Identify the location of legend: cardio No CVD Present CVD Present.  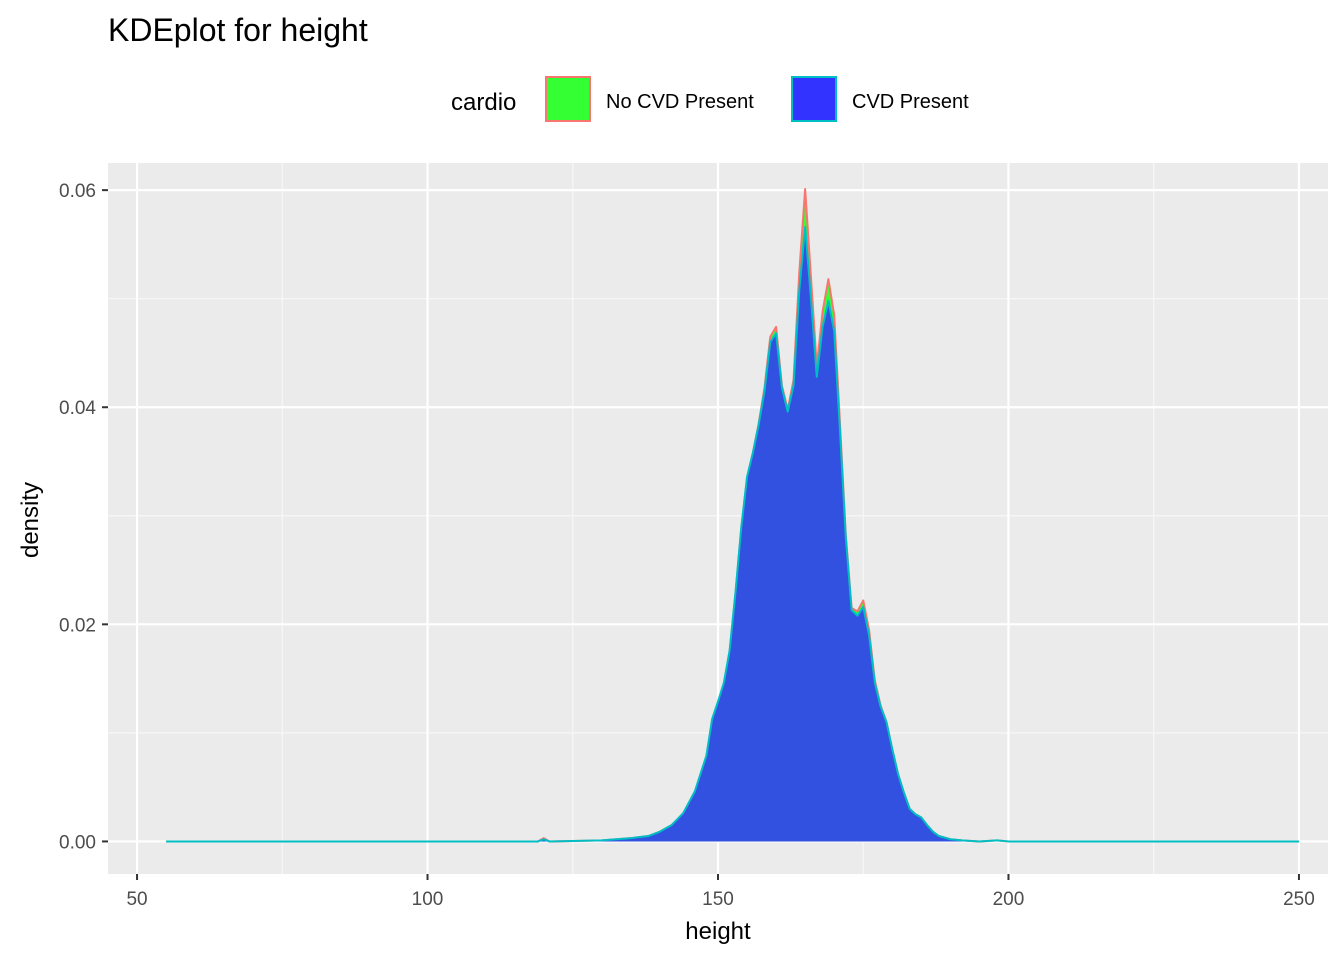
(710, 99).